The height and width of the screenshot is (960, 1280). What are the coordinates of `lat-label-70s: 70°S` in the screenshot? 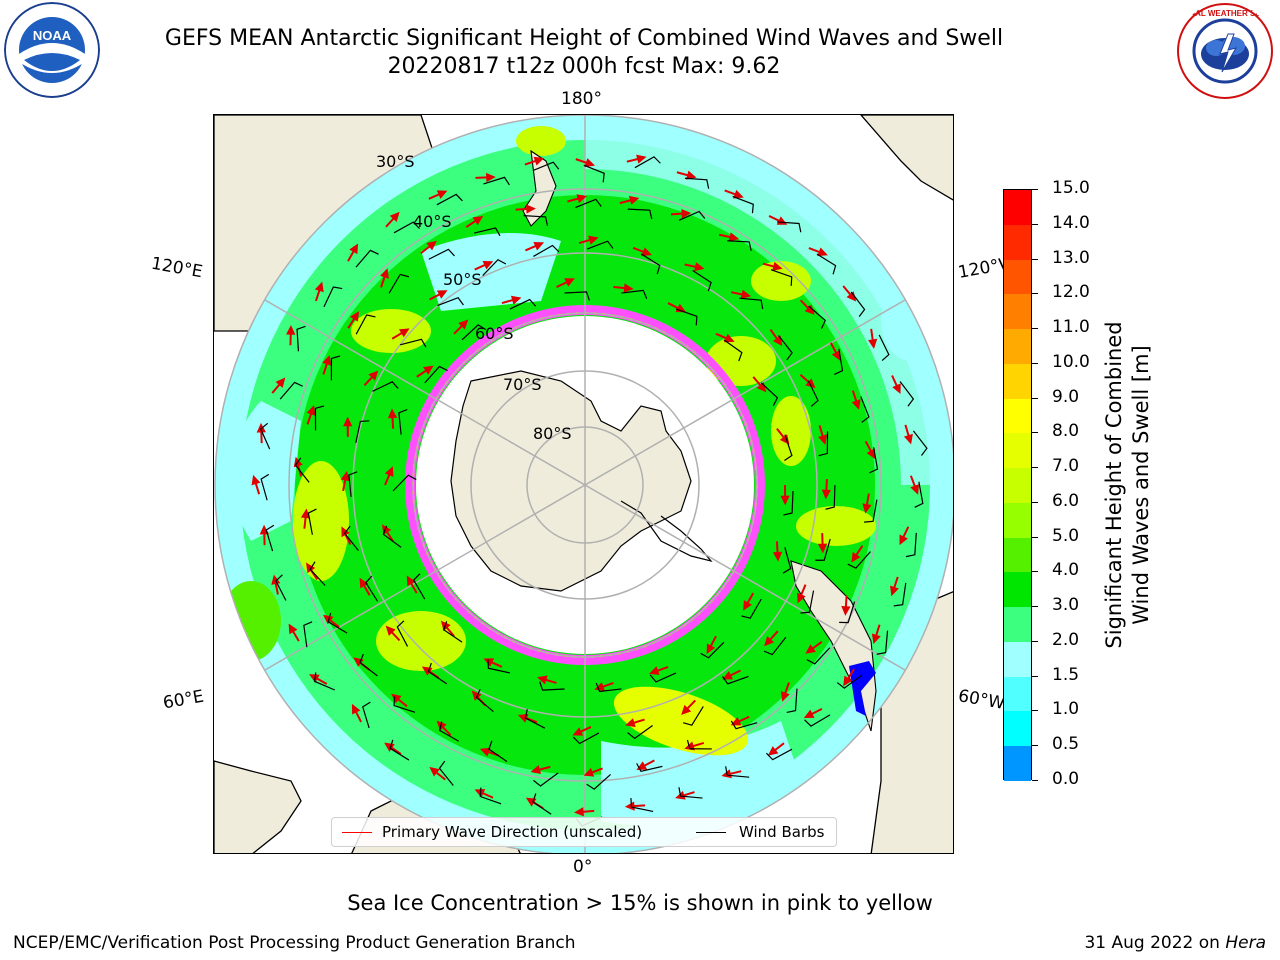 It's located at (522, 384).